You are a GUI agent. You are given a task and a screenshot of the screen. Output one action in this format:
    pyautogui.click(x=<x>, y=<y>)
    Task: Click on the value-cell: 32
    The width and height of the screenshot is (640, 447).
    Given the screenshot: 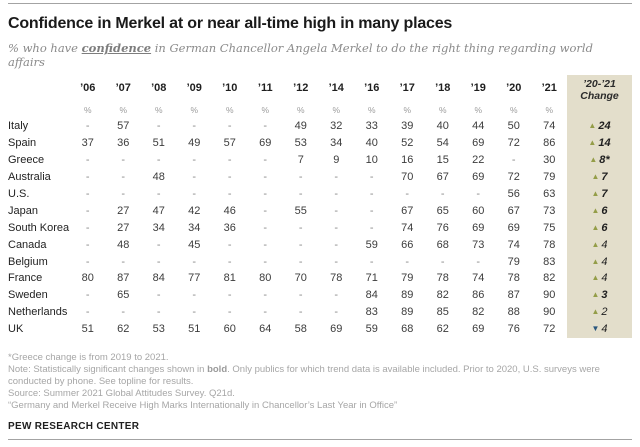 What is the action you would take?
    pyautogui.click(x=336, y=126)
    